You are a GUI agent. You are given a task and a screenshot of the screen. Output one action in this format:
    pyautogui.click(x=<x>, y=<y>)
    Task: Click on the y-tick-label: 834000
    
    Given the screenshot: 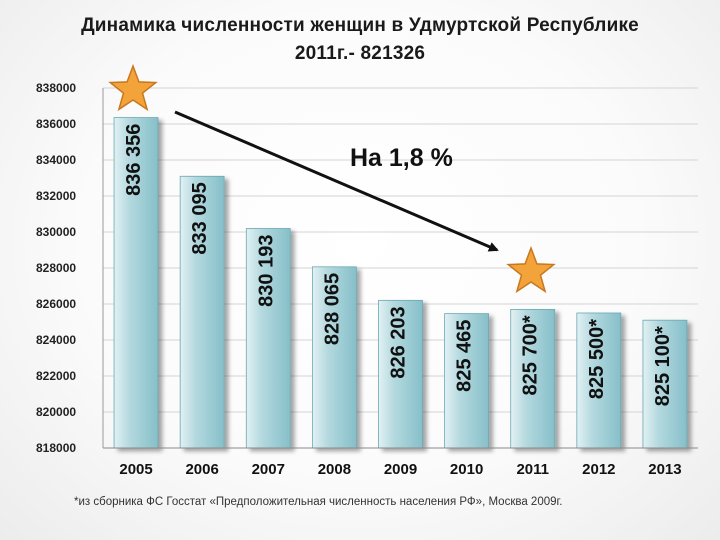 What is the action you would take?
    pyautogui.click(x=56, y=160)
    